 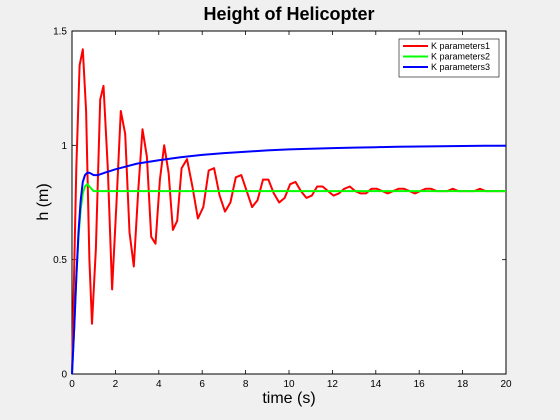 I want to click on chart-title: Height of Helicopter, so click(x=288, y=14).